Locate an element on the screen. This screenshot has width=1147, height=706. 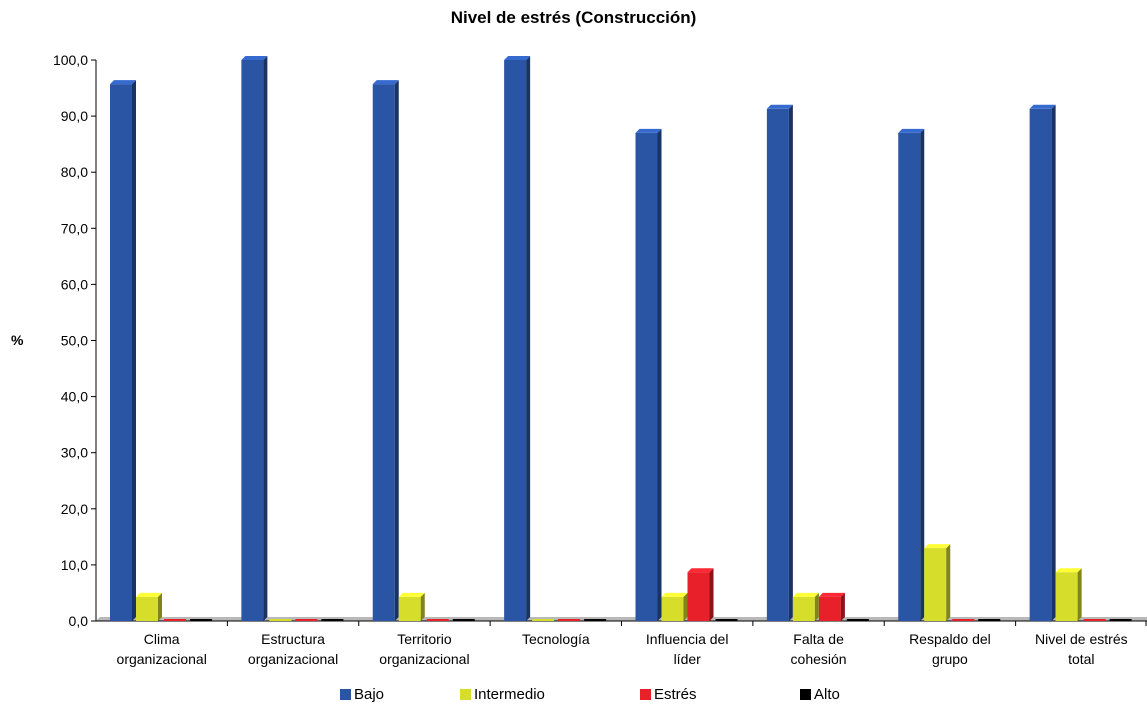
legend-item-bajo: Bajo is located at coordinates (362, 694).